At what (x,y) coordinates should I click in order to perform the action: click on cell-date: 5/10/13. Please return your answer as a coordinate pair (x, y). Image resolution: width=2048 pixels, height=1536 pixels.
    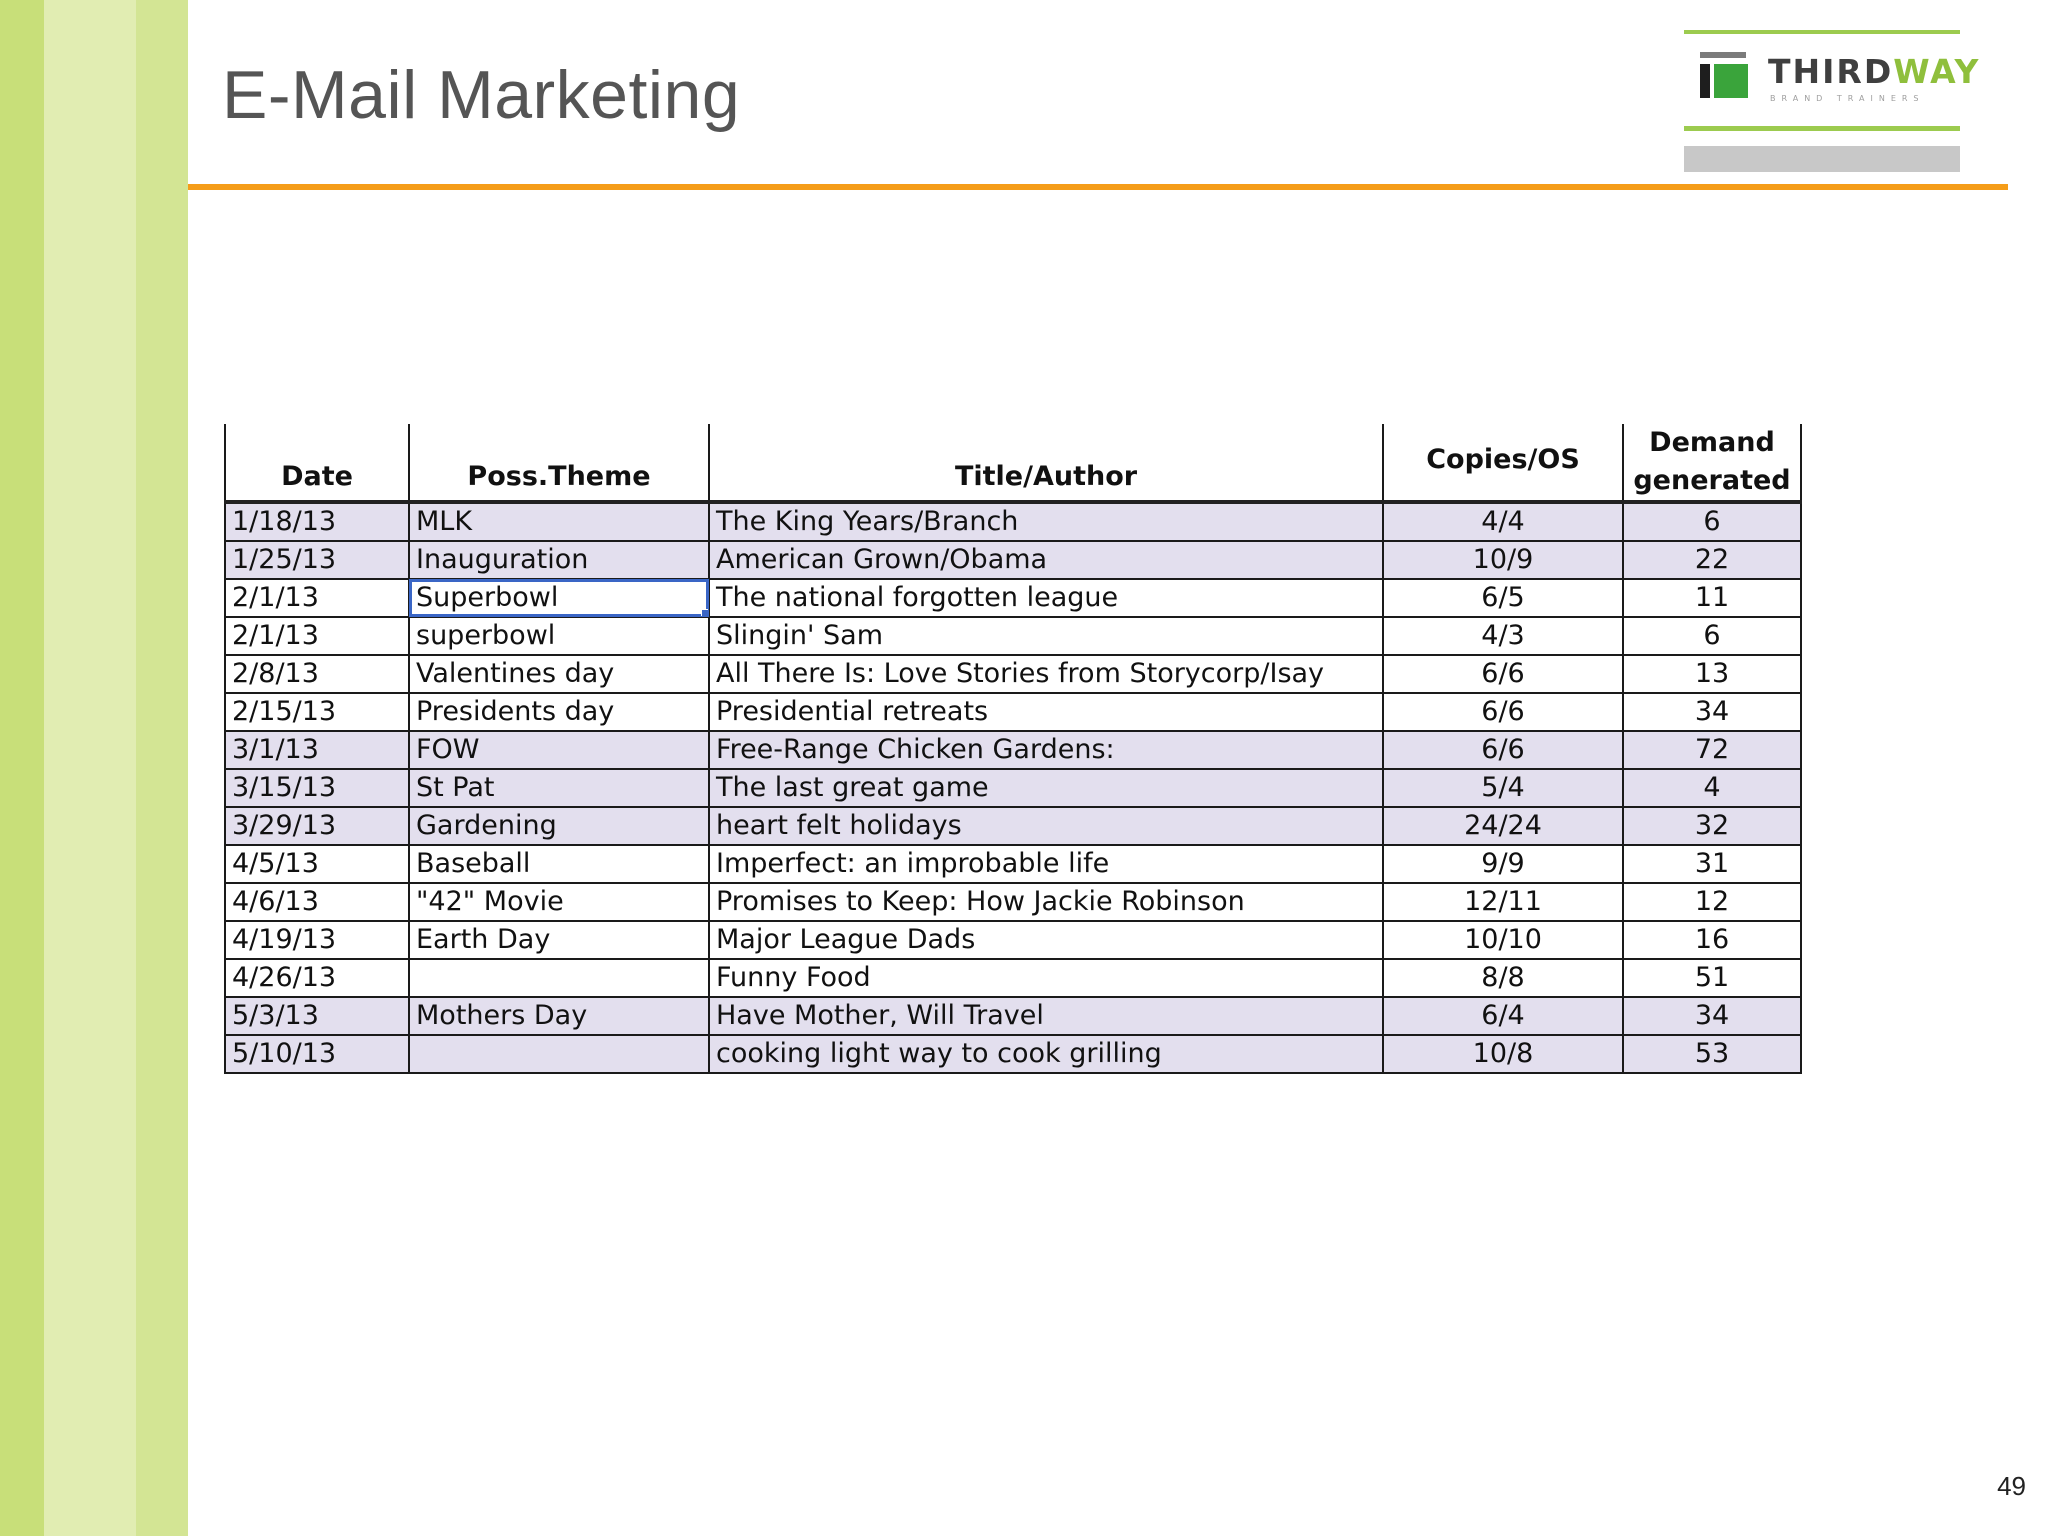
    Looking at the image, I should click on (317, 1054).